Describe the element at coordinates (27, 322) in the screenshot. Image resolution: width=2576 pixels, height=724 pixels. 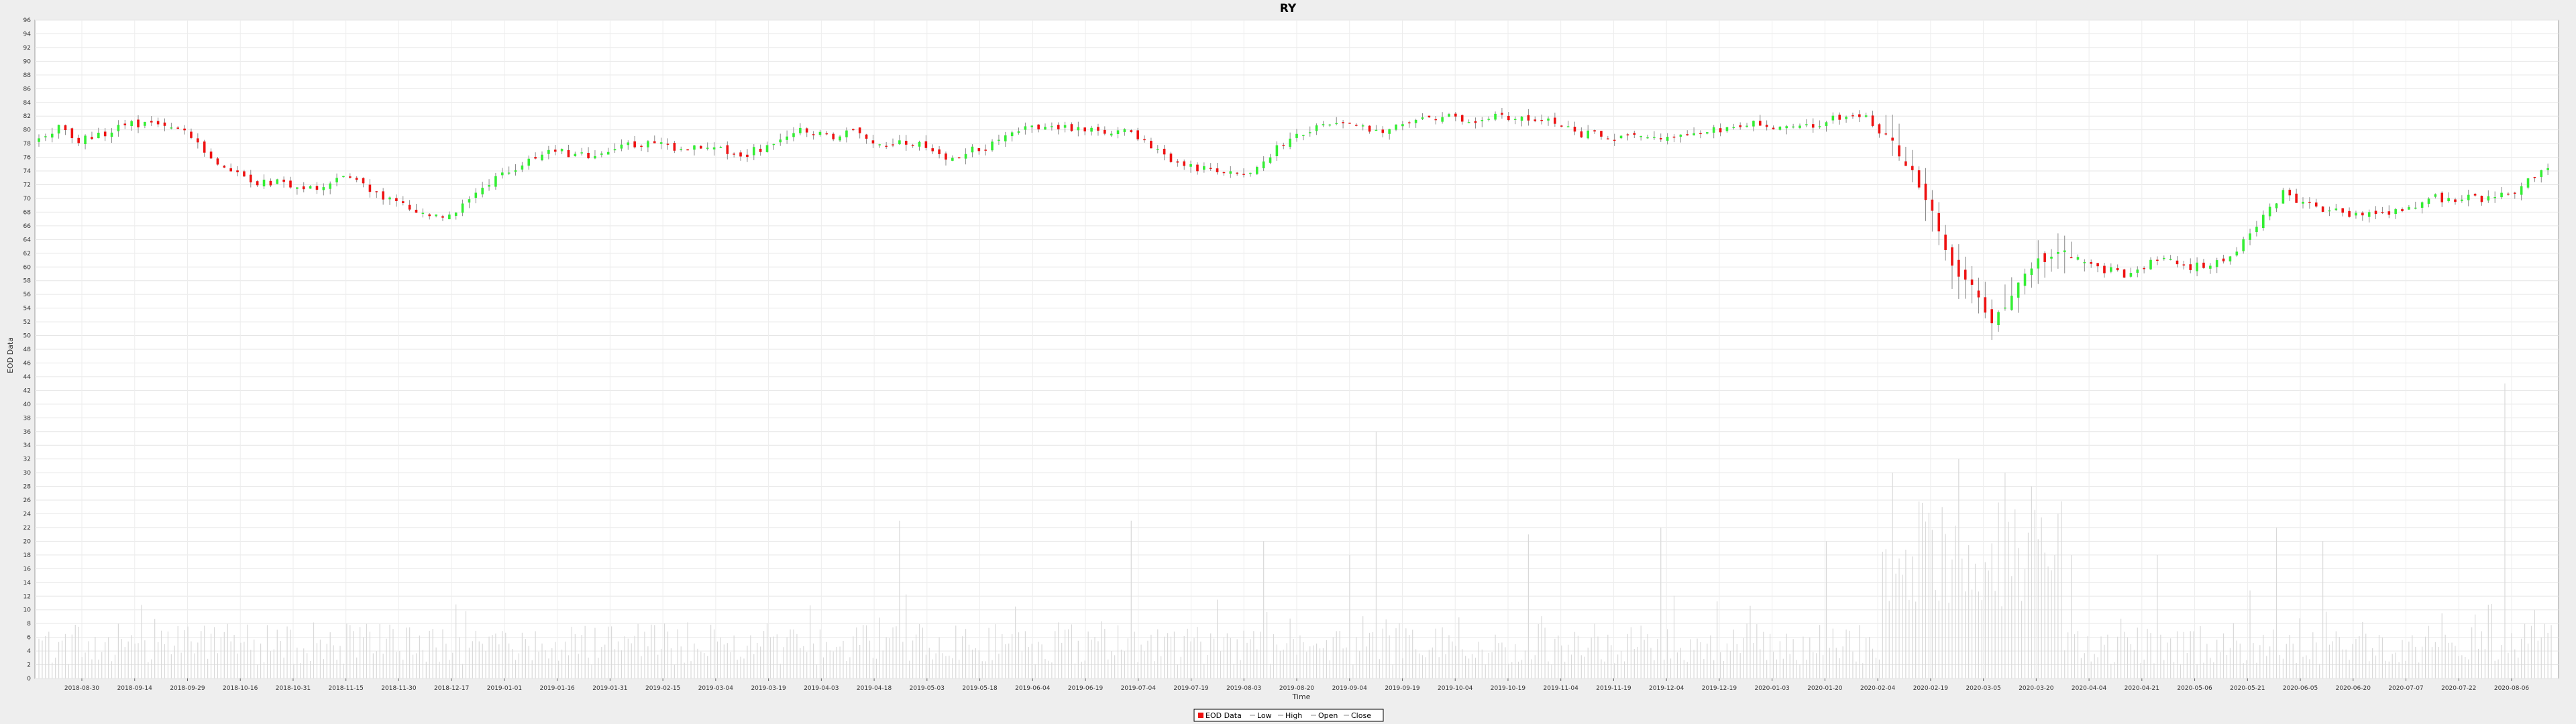
I see `y-tick-label: 52` at that location.